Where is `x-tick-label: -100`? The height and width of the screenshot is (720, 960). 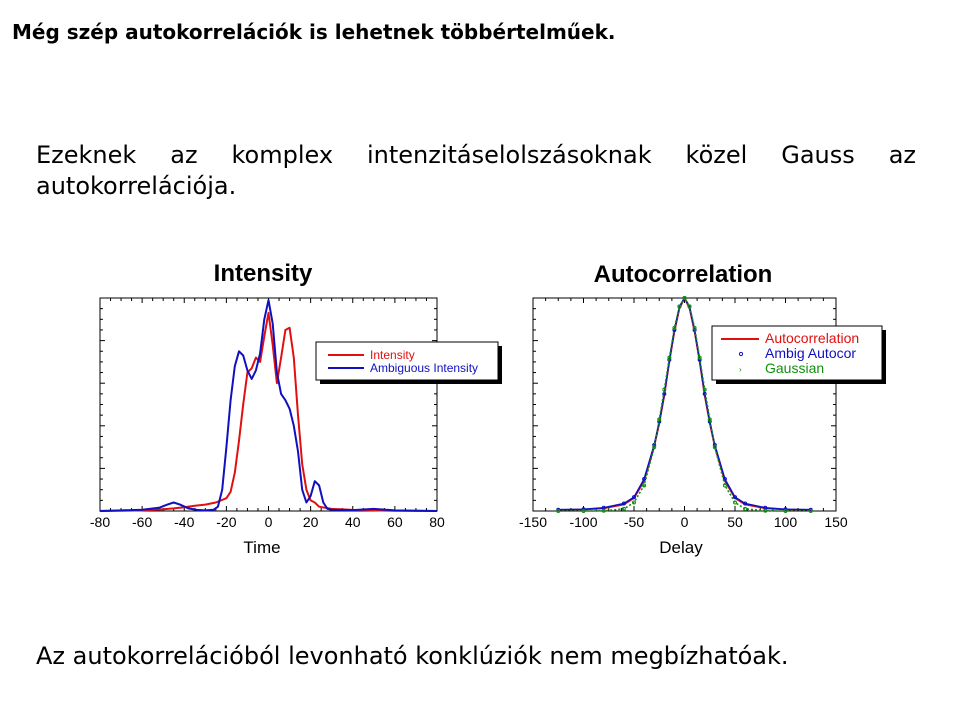 x-tick-label: -100 is located at coordinates (583, 522).